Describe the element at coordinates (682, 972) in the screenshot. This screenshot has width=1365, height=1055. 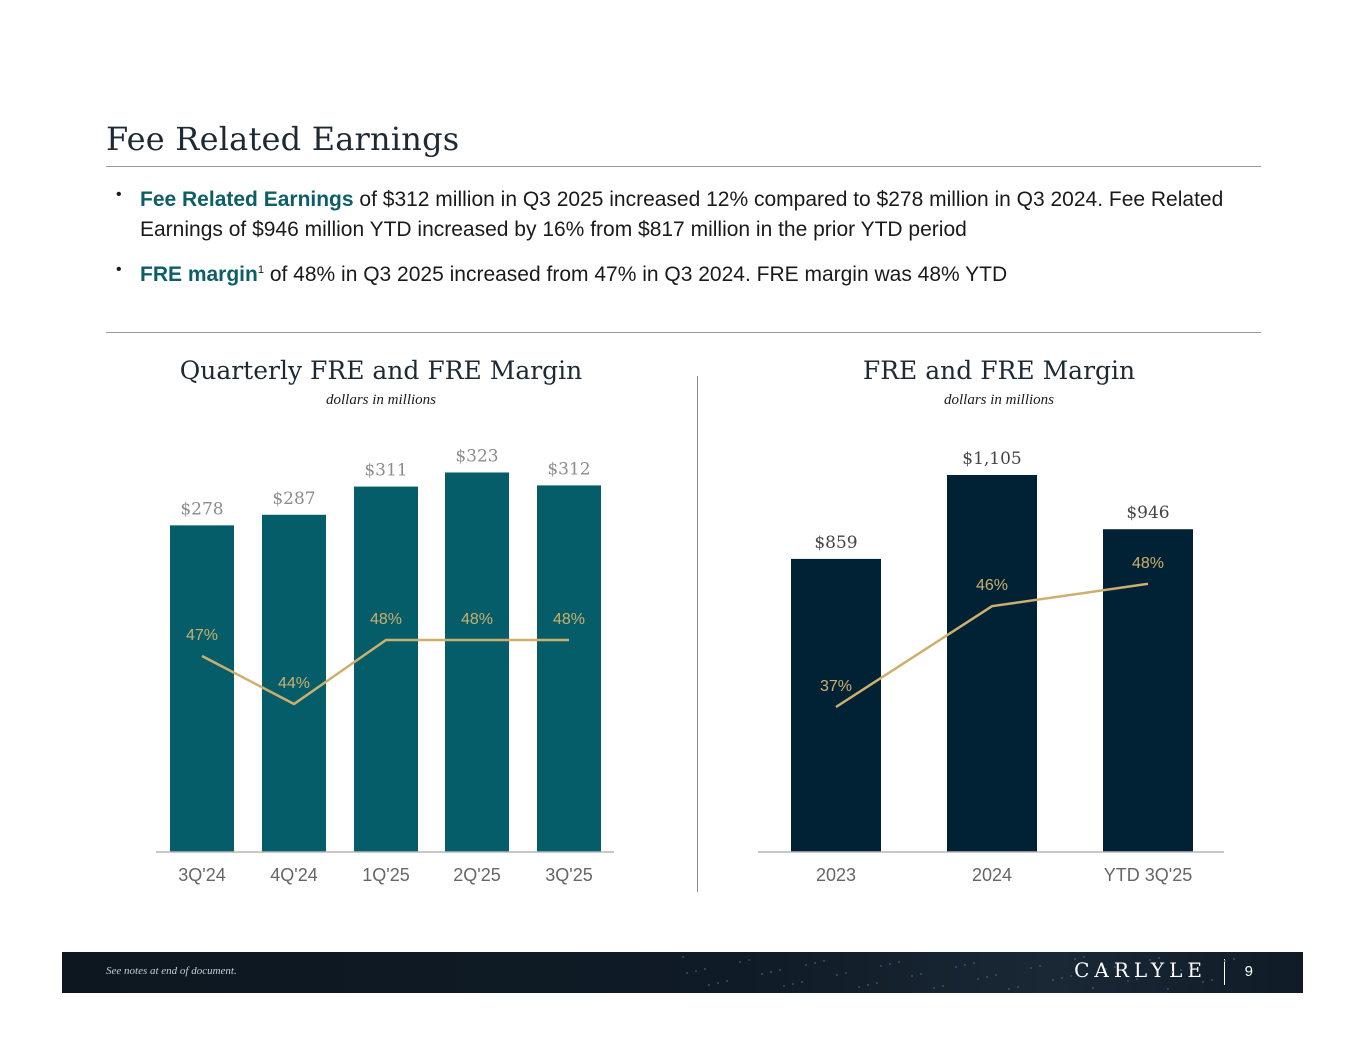
I see `footer-bar: See notes at end of document. CARLYLE 9` at that location.